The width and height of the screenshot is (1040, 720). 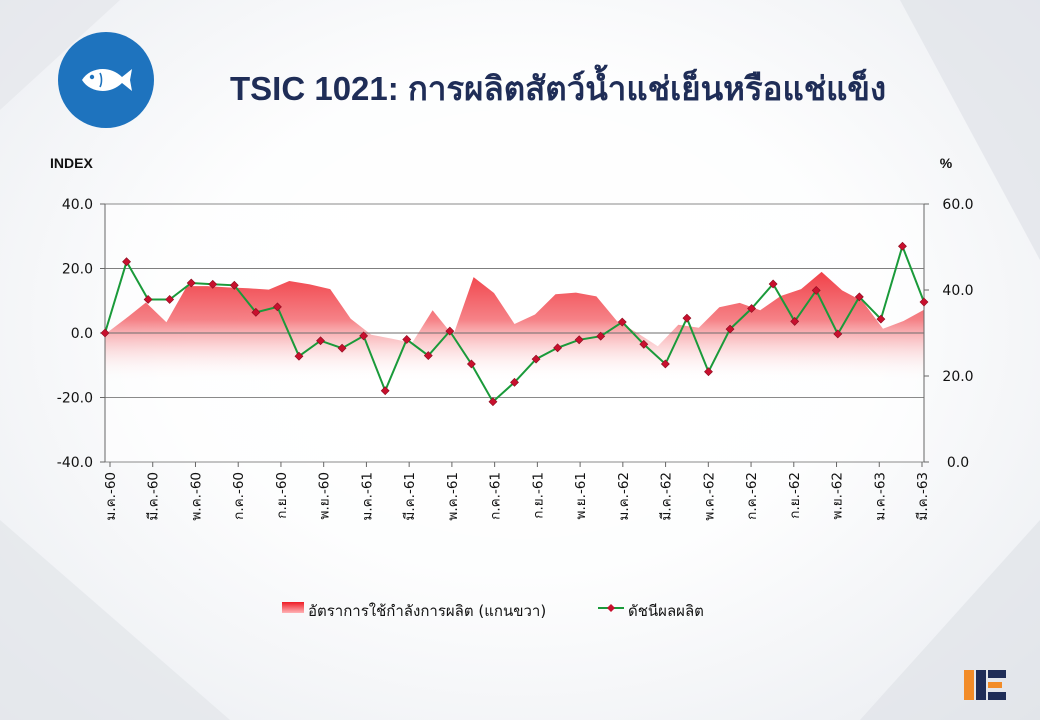 I want to click on x-tick-label: ก.ค.-60, so click(x=239, y=496).